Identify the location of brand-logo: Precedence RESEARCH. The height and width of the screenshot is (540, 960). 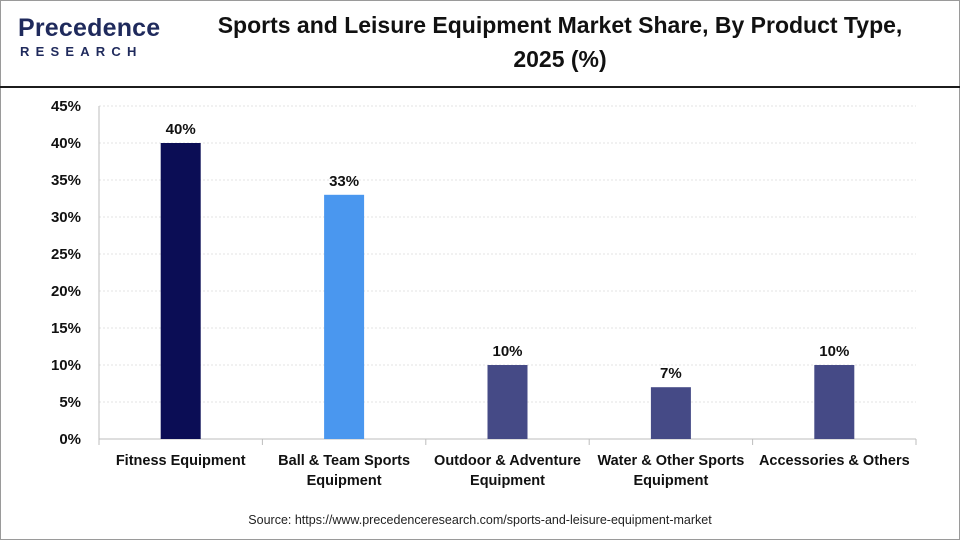
(93, 39).